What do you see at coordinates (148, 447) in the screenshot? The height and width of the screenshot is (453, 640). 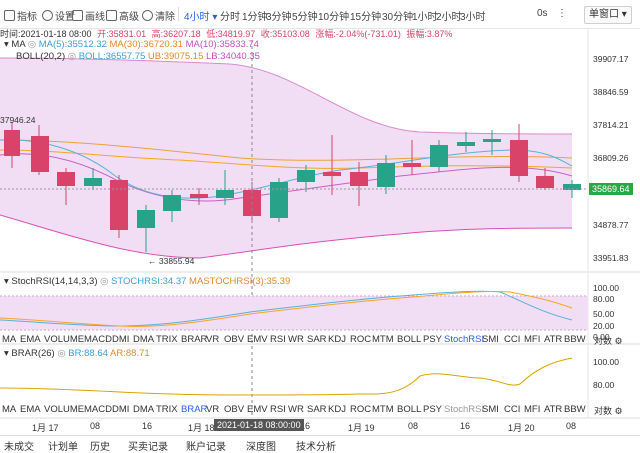 I see `tab-trade-records: 买卖记录` at bounding box center [148, 447].